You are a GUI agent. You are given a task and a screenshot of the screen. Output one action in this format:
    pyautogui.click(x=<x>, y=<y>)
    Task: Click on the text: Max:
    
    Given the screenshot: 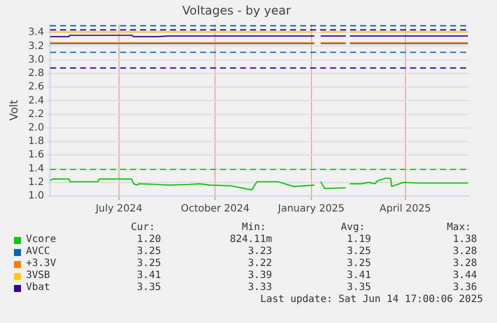 What is the action you would take?
    pyautogui.click(x=458, y=228)
    